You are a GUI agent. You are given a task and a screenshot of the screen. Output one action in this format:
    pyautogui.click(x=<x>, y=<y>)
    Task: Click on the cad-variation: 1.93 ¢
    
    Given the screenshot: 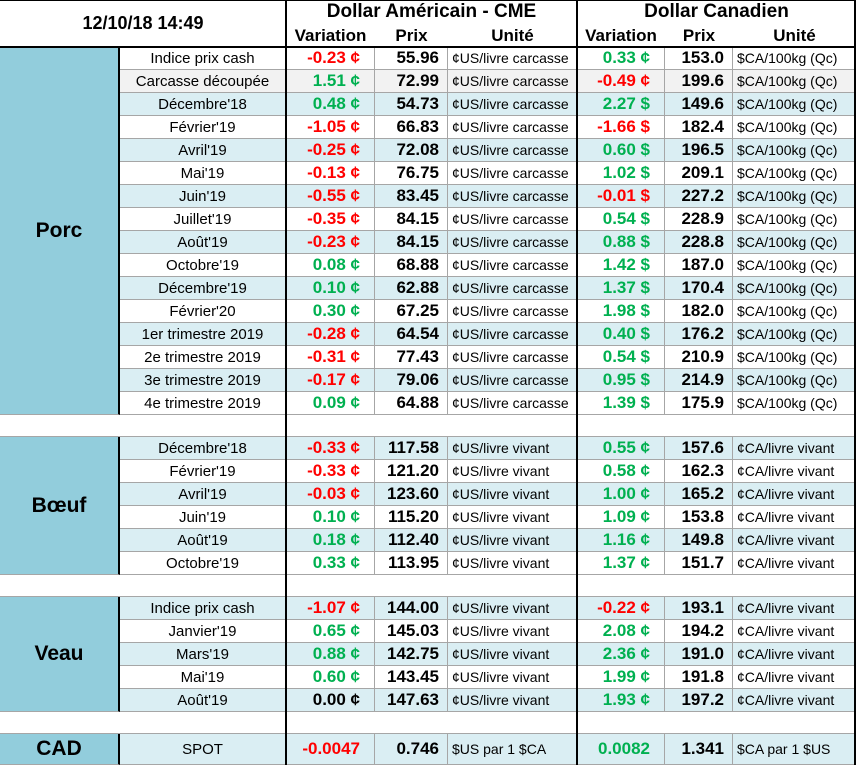 What is the action you would take?
    pyautogui.click(x=621, y=700)
    